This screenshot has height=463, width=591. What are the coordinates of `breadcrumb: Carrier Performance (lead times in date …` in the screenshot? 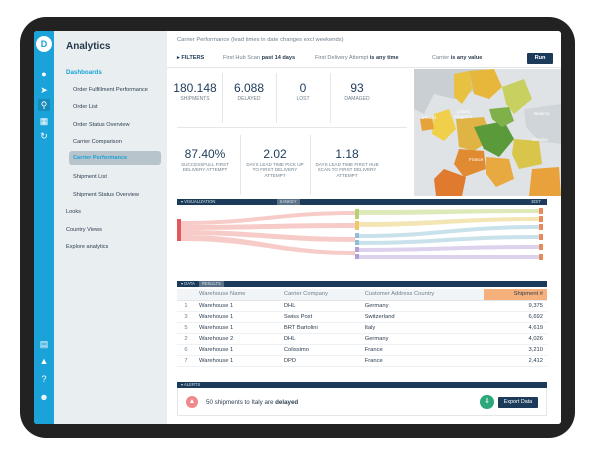 It's located at (260, 40).